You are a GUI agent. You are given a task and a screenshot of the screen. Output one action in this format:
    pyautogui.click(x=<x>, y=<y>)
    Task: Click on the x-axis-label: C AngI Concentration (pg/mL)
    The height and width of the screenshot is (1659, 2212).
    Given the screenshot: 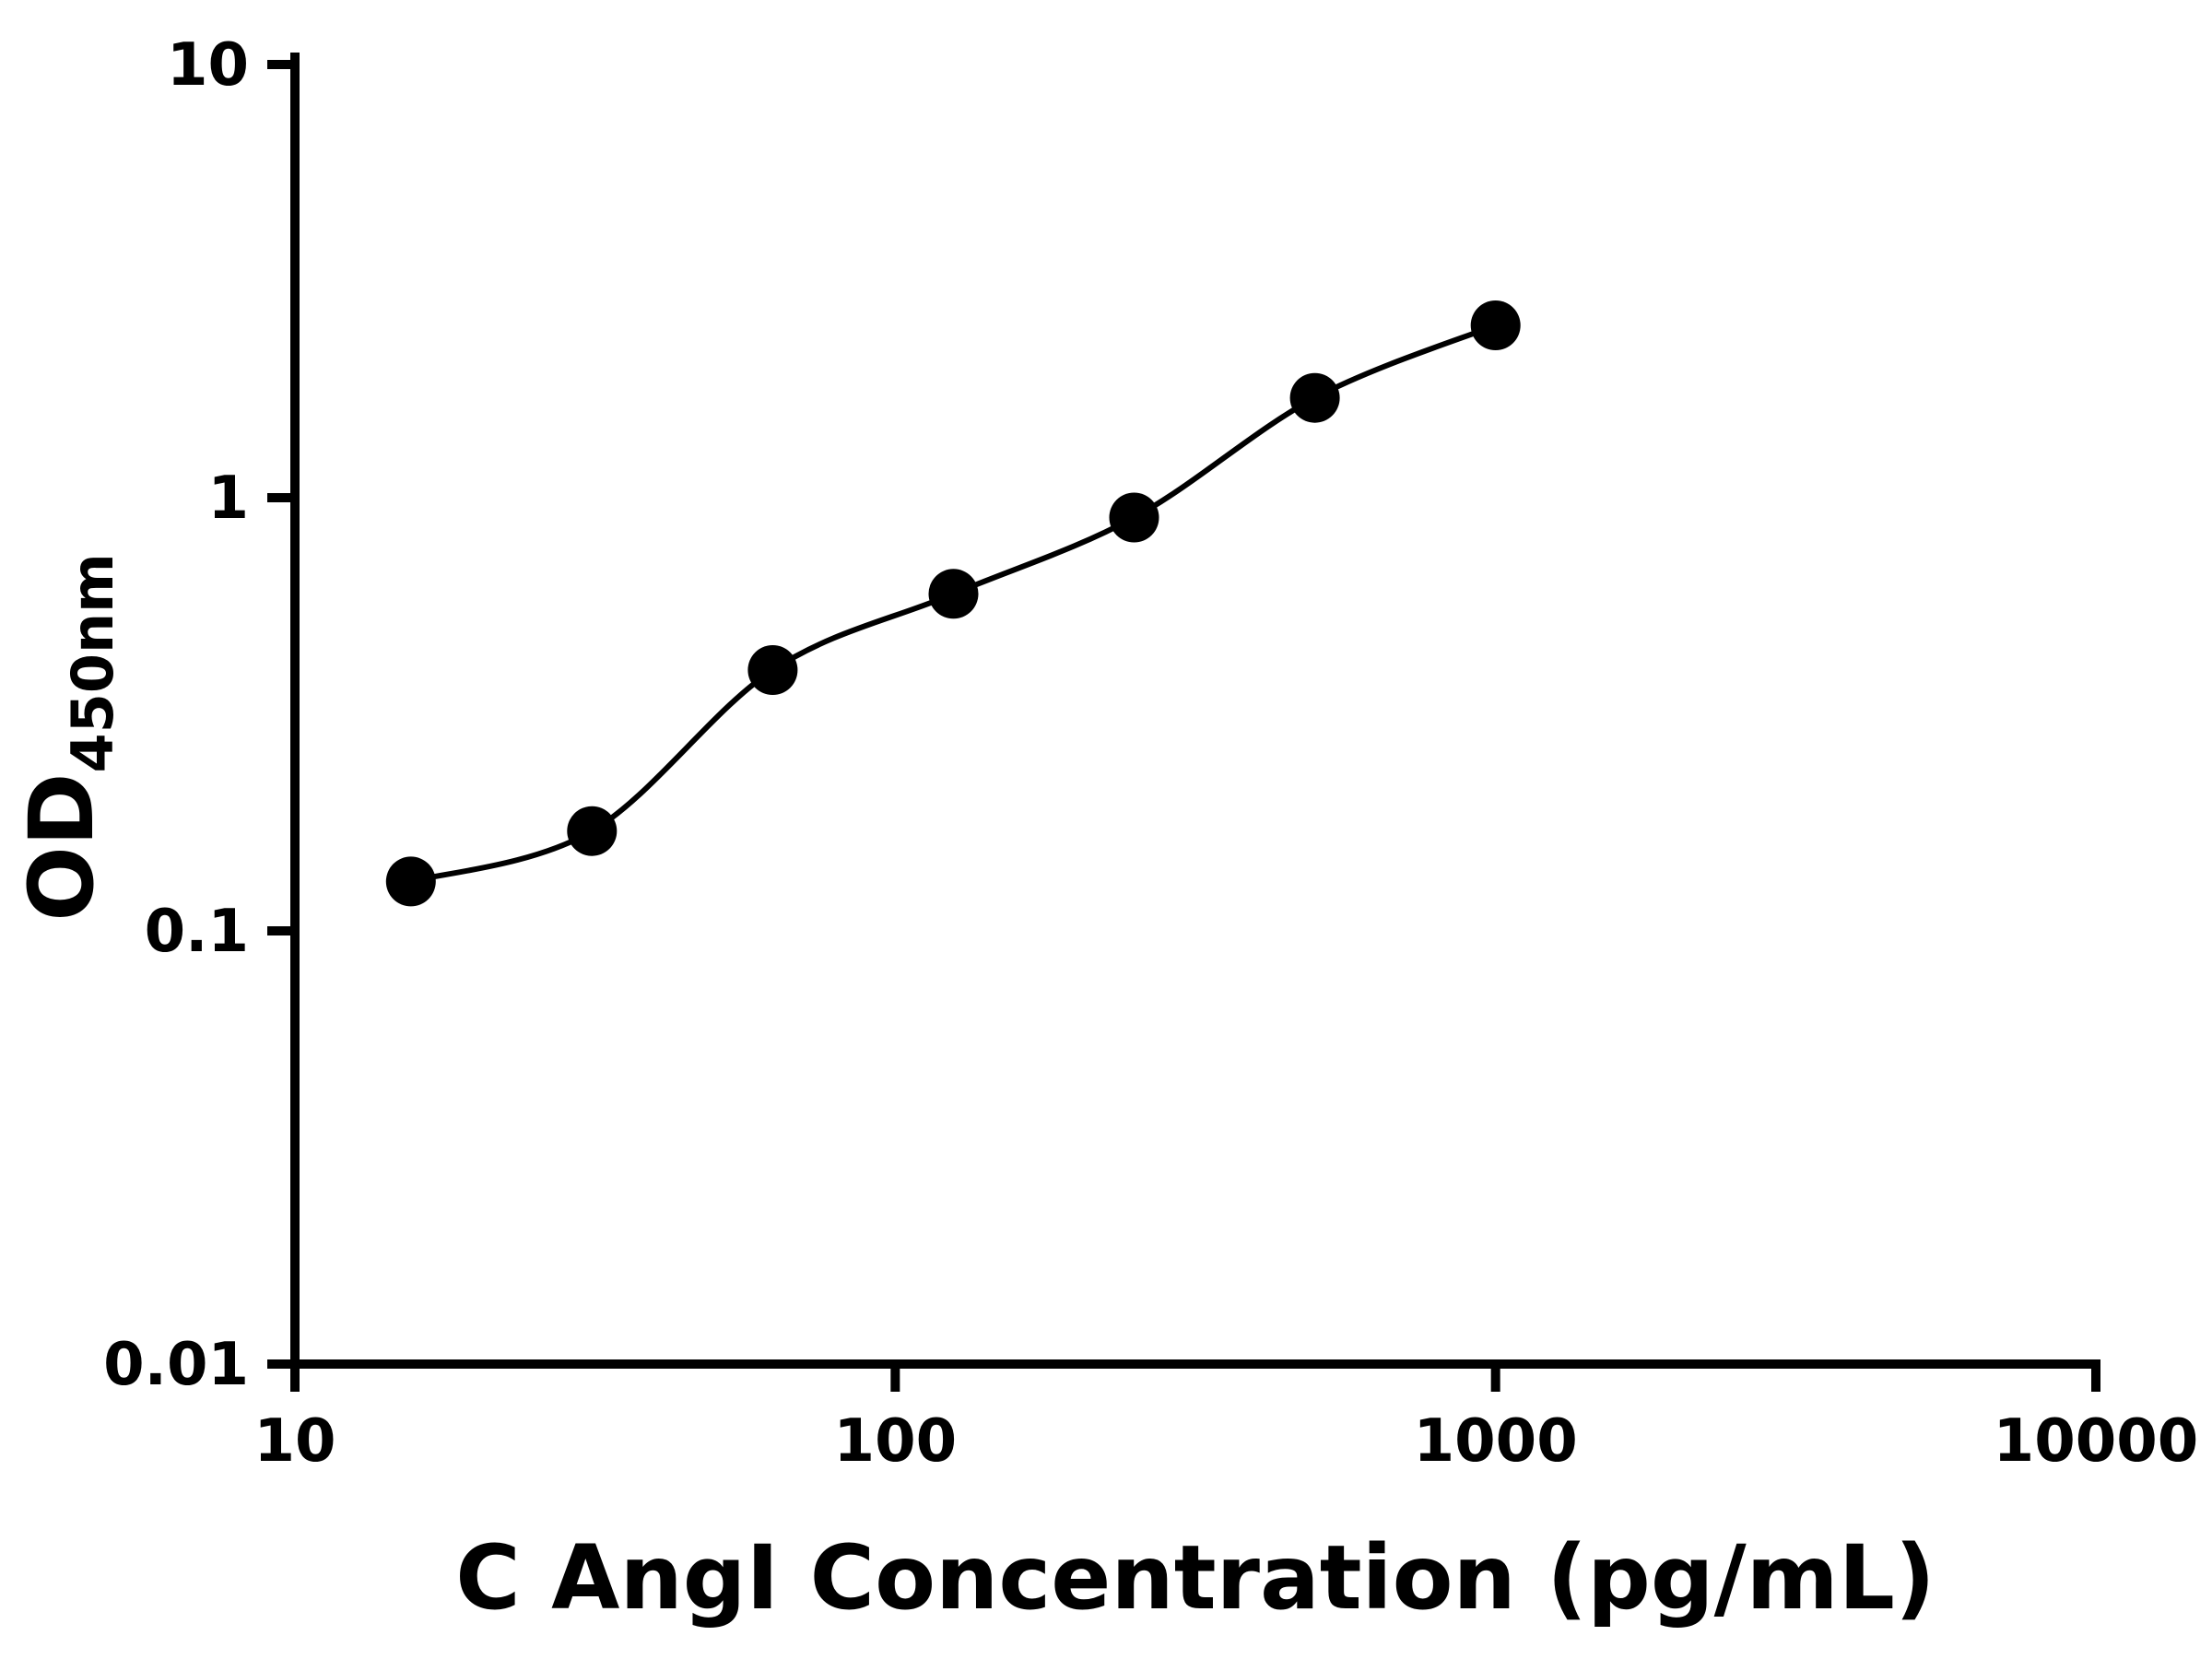 What is the action you would take?
    pyautogui.click(x=1195, y=1578)
    